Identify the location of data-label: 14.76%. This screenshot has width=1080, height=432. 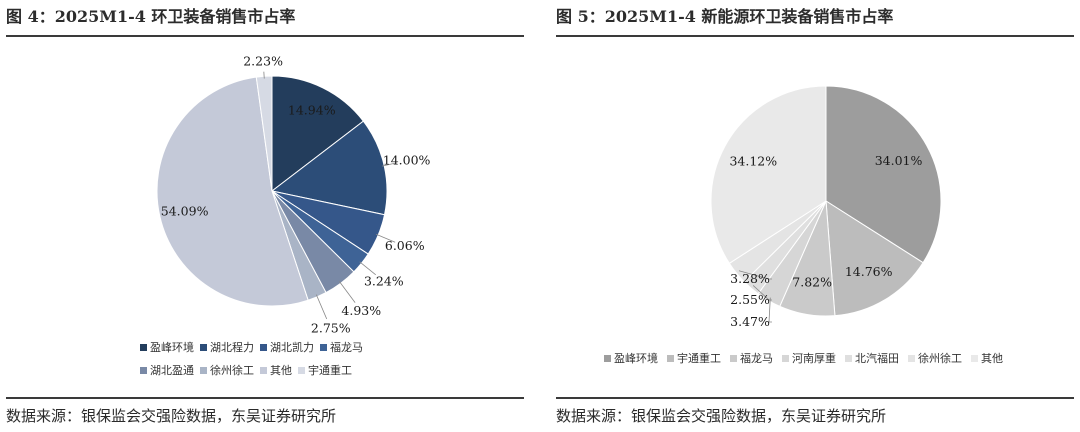
(869, 271).